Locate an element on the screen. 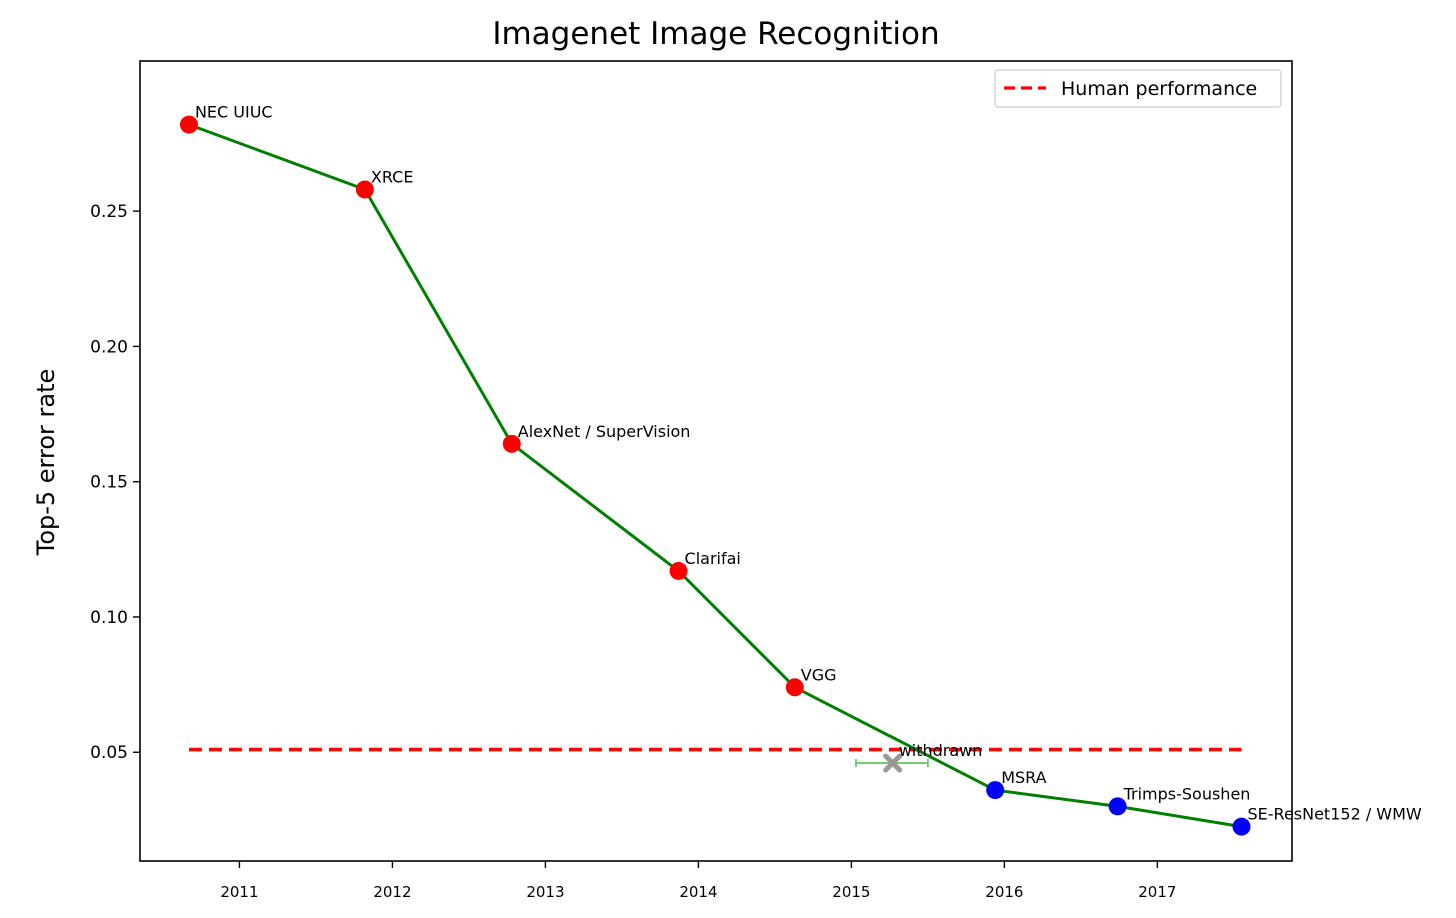  data-point-label: Clarifai is located at coordinates (713, 558).